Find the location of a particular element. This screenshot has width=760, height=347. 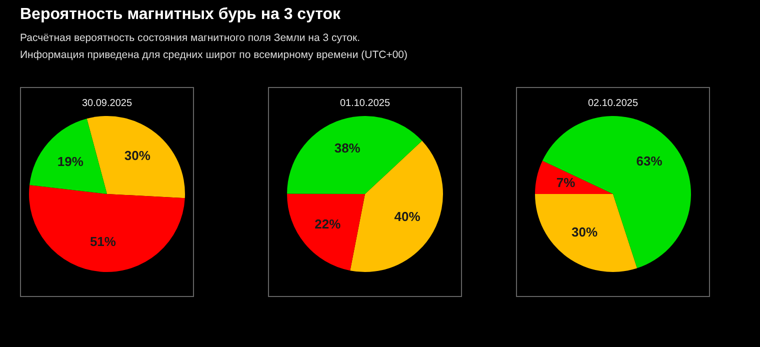

chart-title: 30.09.2025 is located at coordinates (107, 103).